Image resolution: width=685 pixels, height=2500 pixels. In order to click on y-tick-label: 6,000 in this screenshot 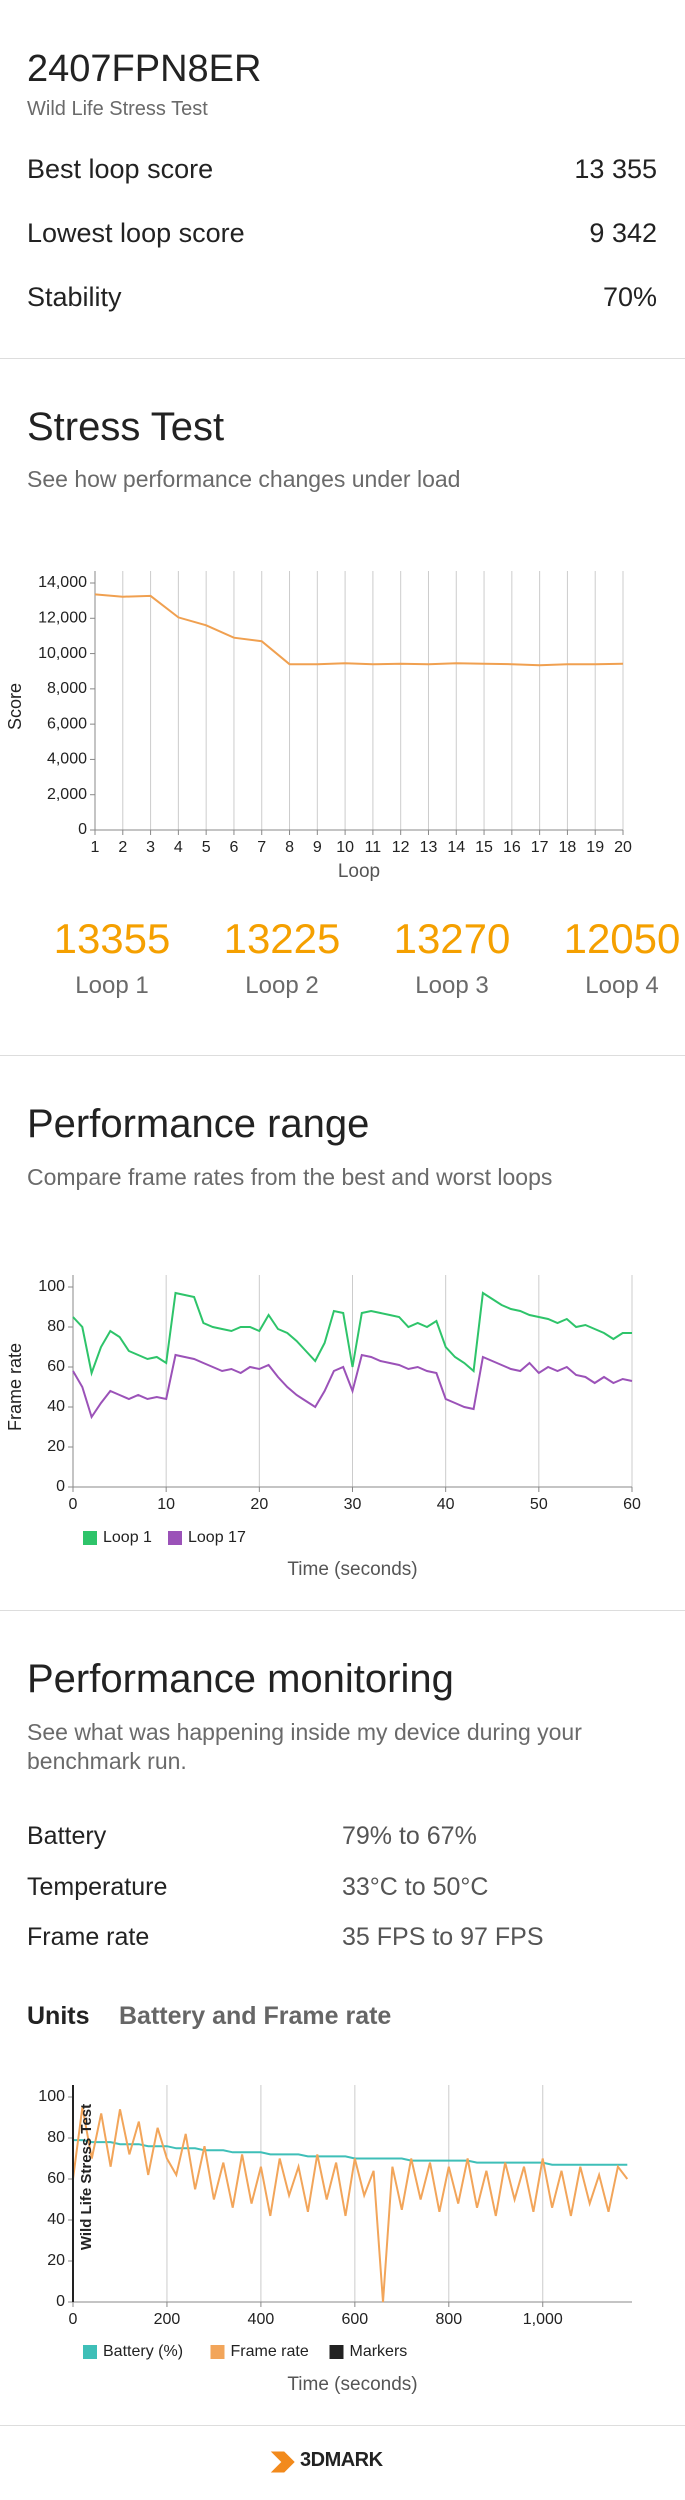, I will do `click(67, 723)`.